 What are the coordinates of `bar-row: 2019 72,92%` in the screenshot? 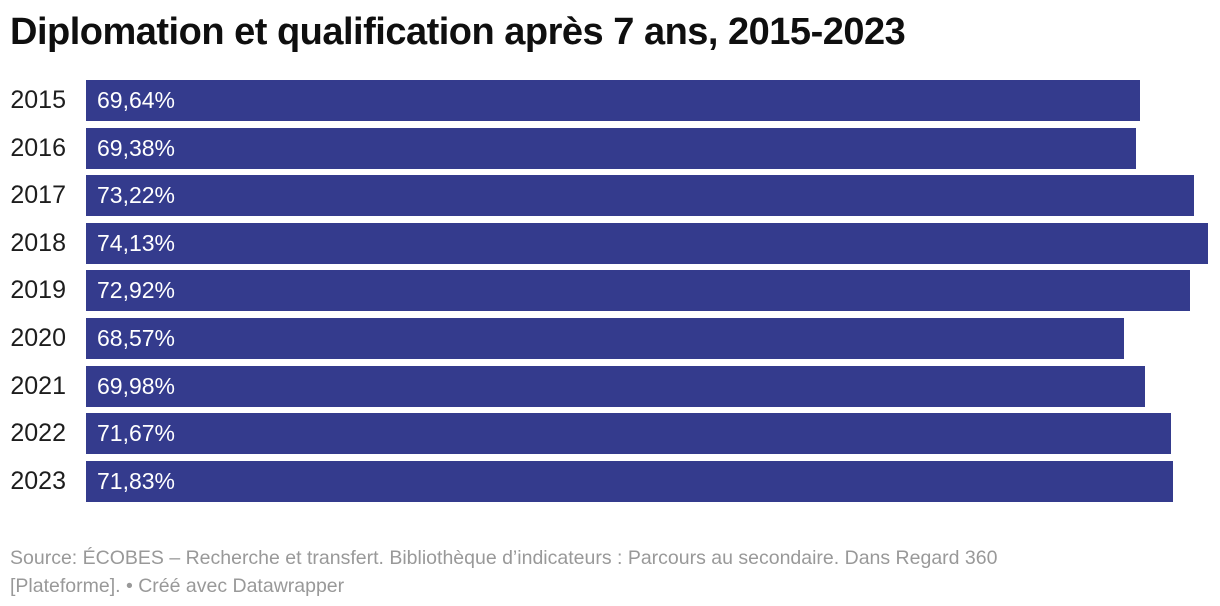 It's located at (610, 291).